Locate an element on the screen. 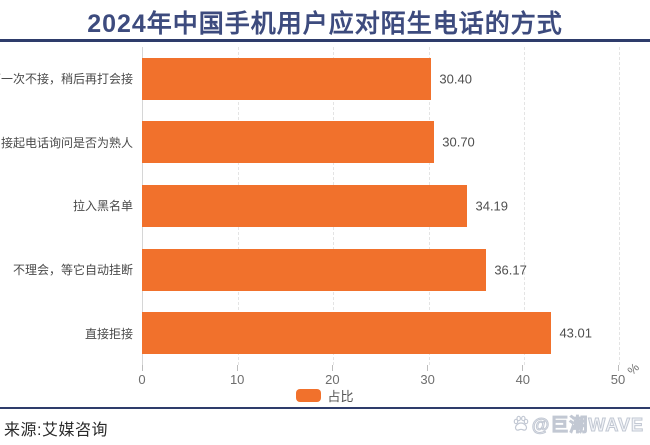 The width and height of the screenshot is (650, 445). watermark: @巨潮WAVE is located at coordinates (578, 424).